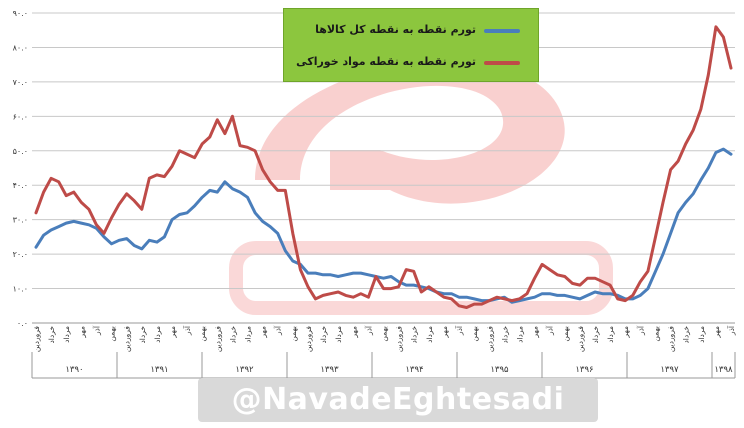  I want to click on y-tick-label: ۳۰.۰, so click(20, 220).